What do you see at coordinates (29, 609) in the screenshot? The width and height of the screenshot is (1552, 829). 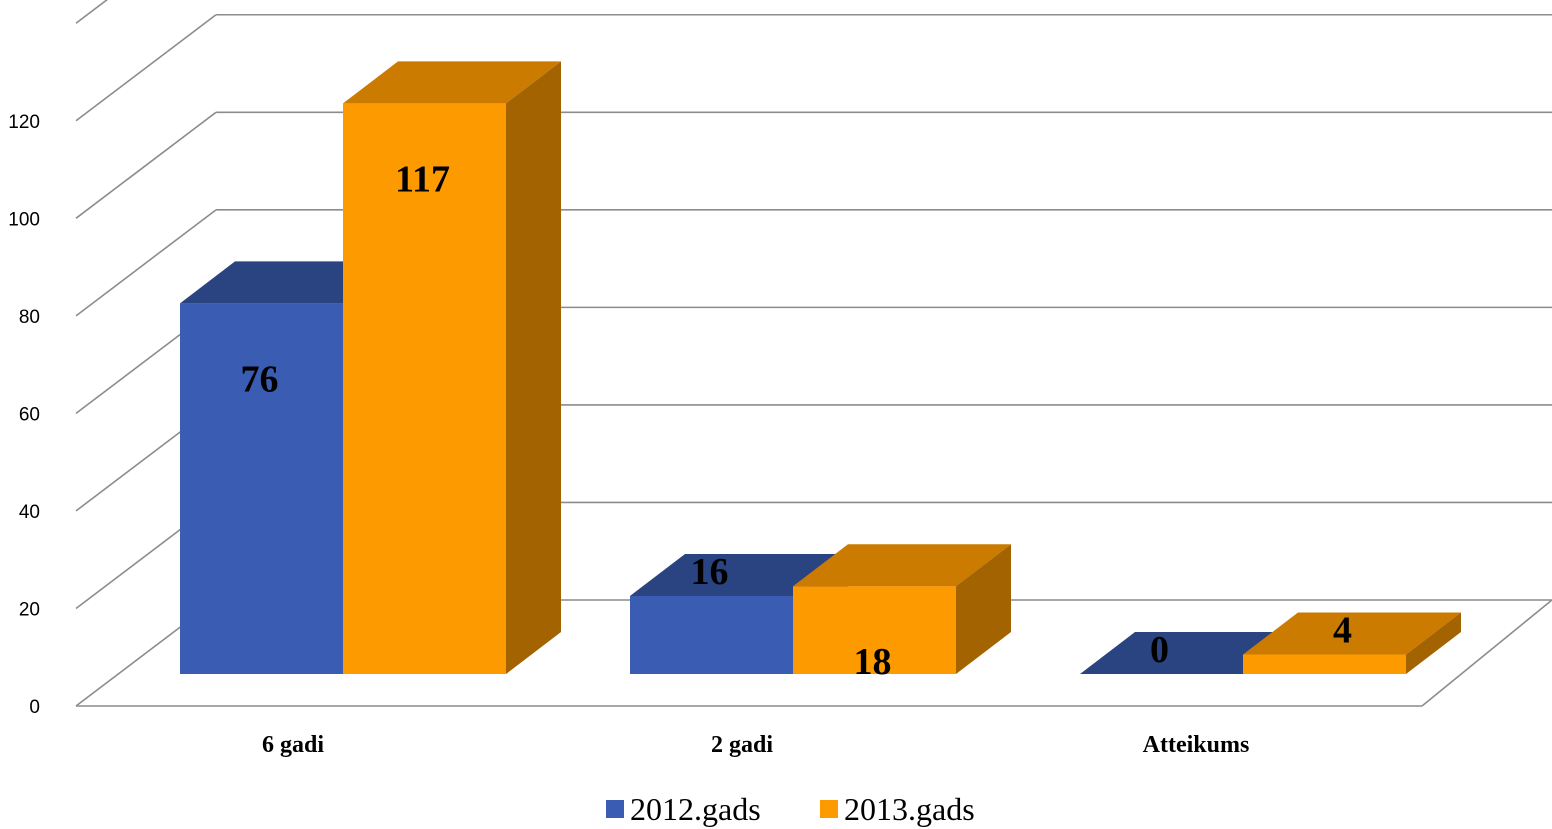 I see `y-tick-label: 20` at bounding box center [29, 609].